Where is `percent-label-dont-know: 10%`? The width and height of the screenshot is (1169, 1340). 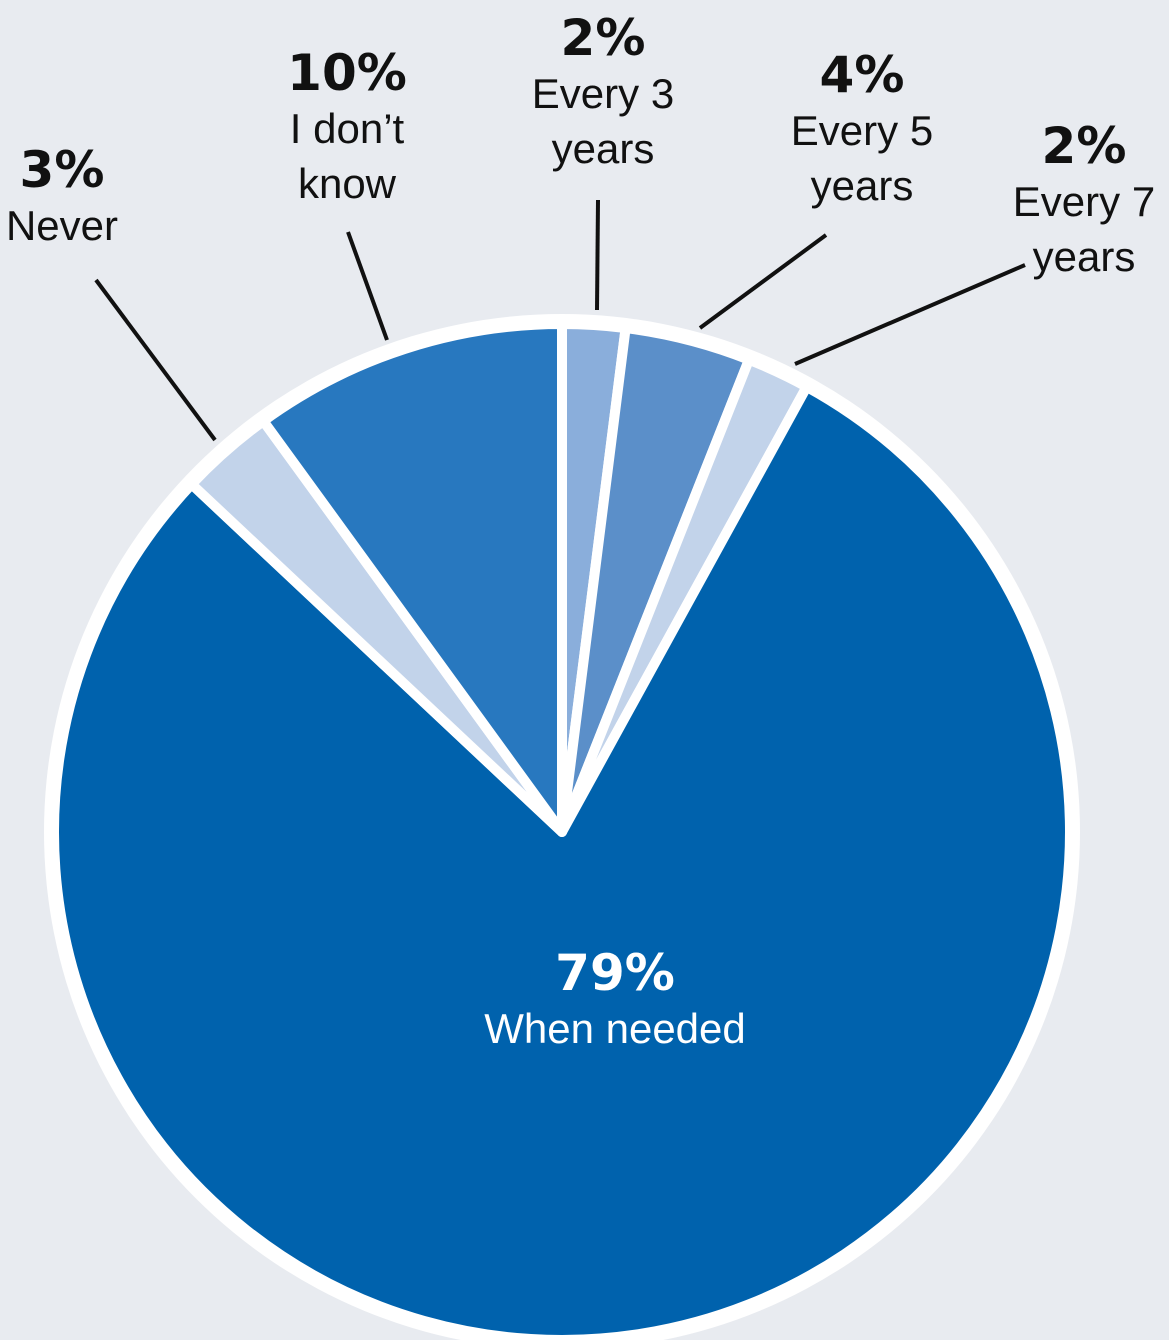
percent-label-dont-know: 10% is located at coordinates (347, 73).